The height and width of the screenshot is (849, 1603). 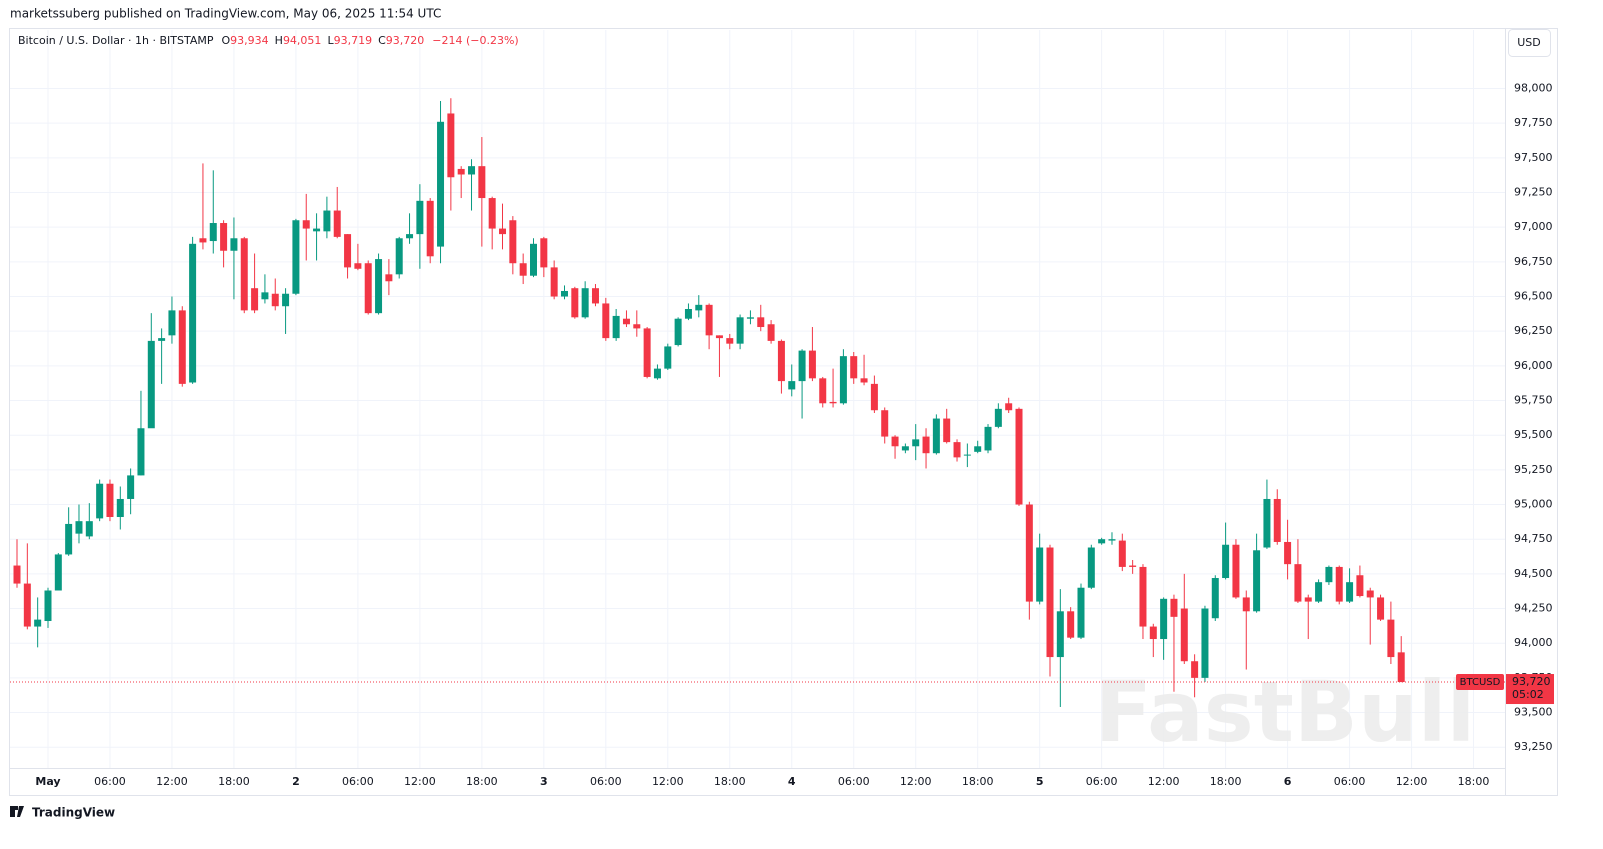 I want to click on symbol: Bitcoin / U.S. Dollar · 1h · BITSTAMP, so click(x=116, y=40).